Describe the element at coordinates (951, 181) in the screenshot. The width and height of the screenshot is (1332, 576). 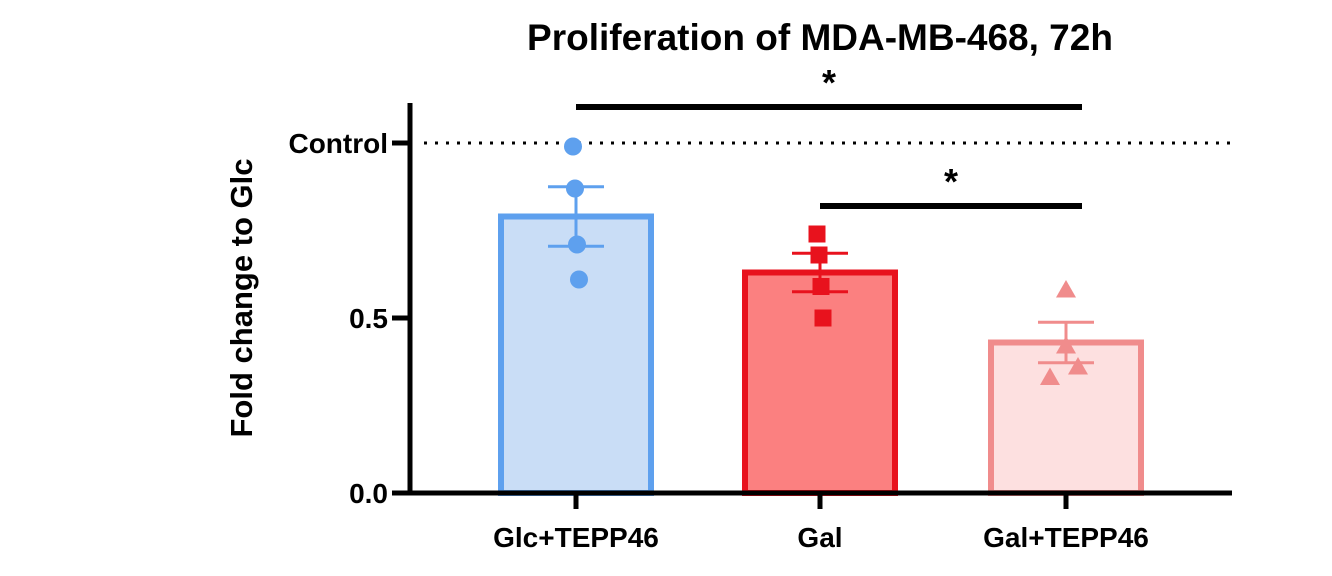
I see `significance-label-2: *` at that location.